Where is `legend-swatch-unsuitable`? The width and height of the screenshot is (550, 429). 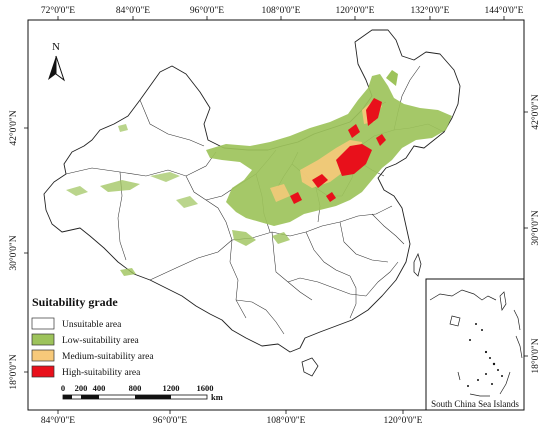 legend-swatch-unsuitable is located at coordinates (43, 323).